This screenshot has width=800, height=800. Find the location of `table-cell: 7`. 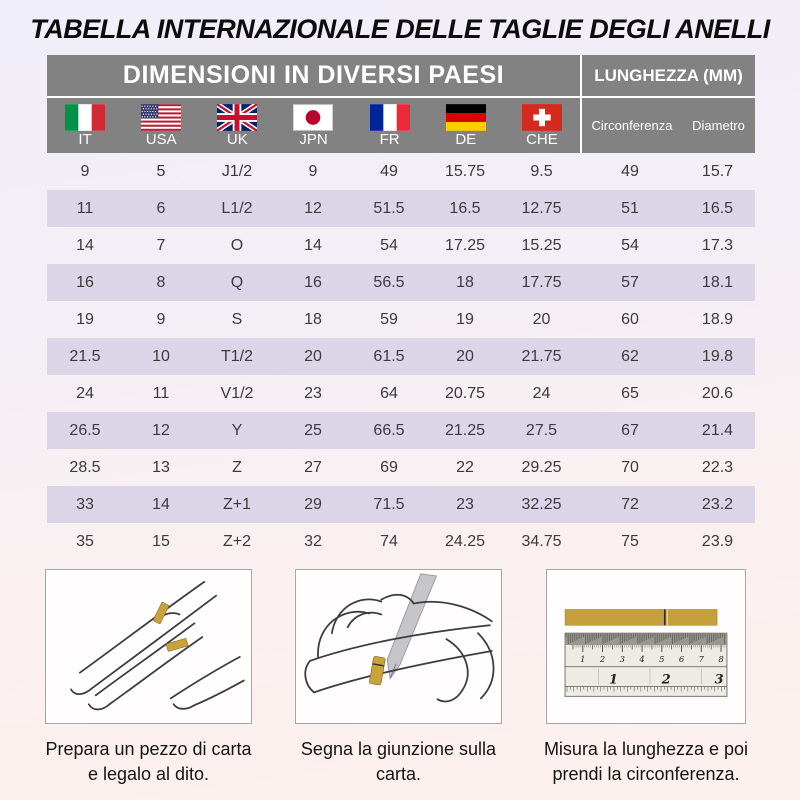

table-cell: 7 is located at coordinates (161, 245).